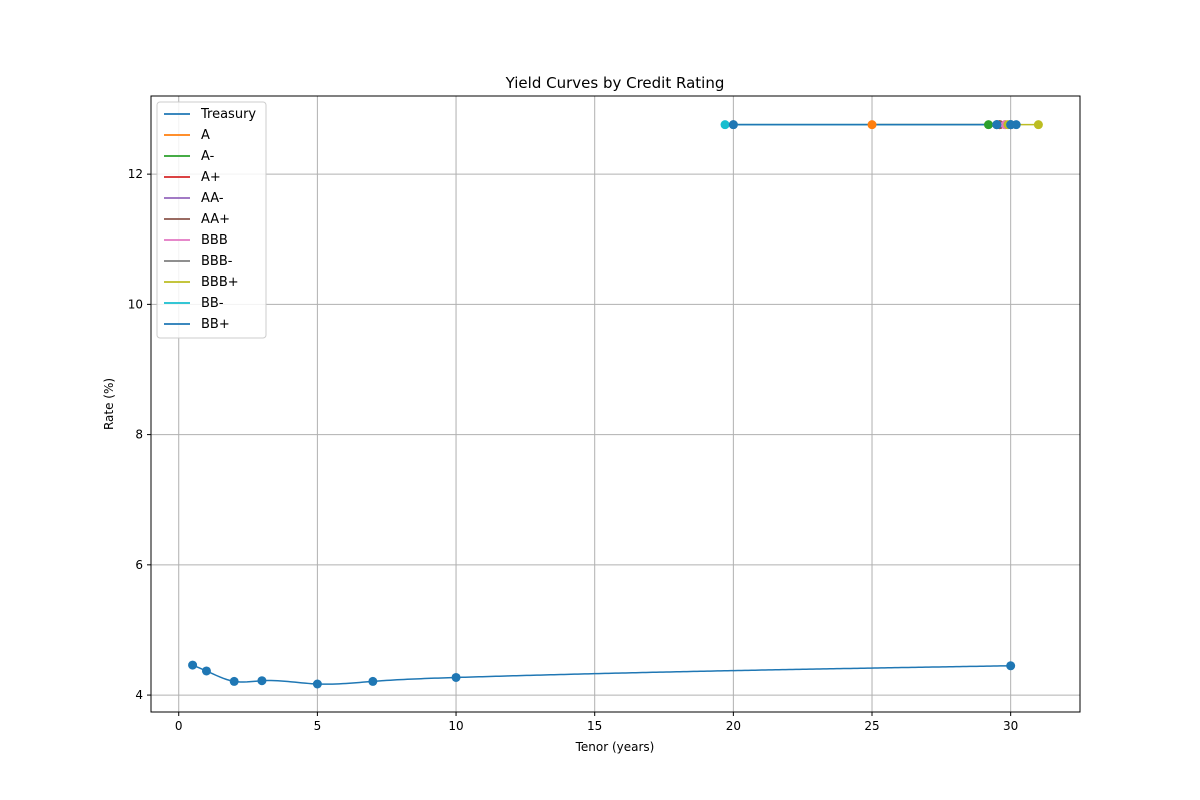 The height and width of the screenshot is (800, 1200). What do you see at coordinates (215, 324) in the screenshot?
I see `legend-label: BB+` at bounding box center [215, 324].